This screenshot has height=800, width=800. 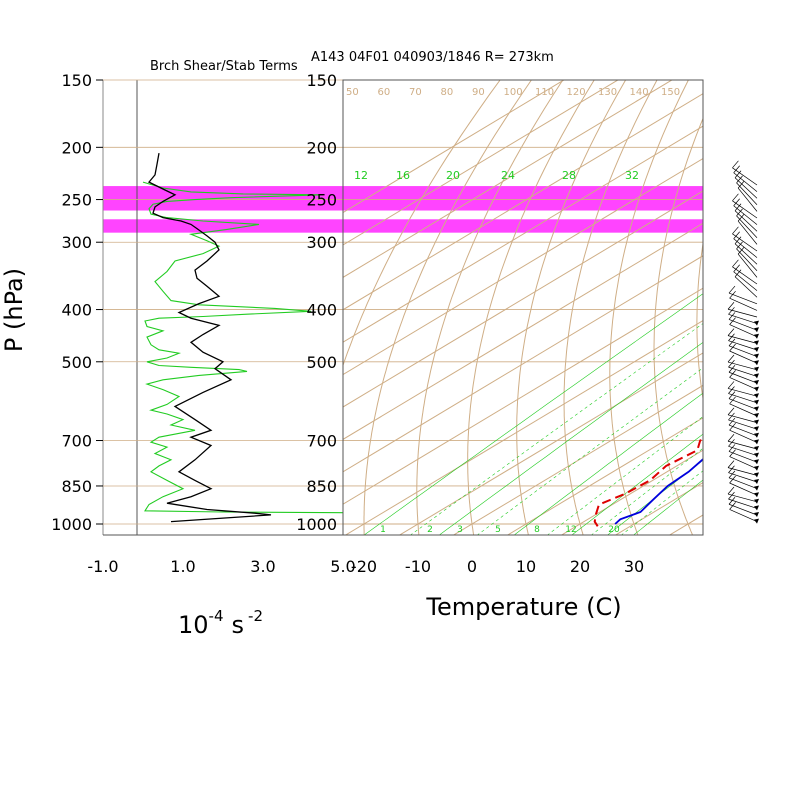 I want to click on dry-adiabat--20, so click(x=448, y=307).